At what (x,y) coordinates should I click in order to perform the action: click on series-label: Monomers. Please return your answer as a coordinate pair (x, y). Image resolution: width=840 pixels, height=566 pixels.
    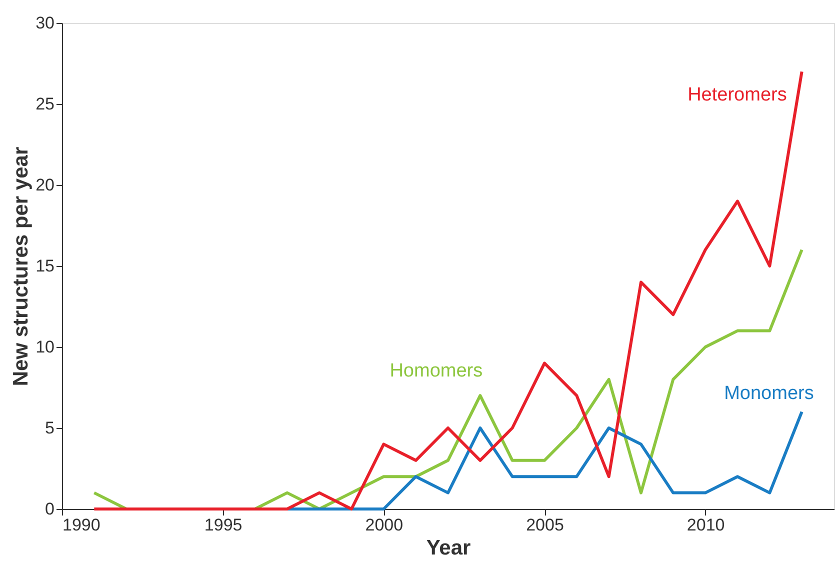
    Looking at the image, I should click on (769, 393).